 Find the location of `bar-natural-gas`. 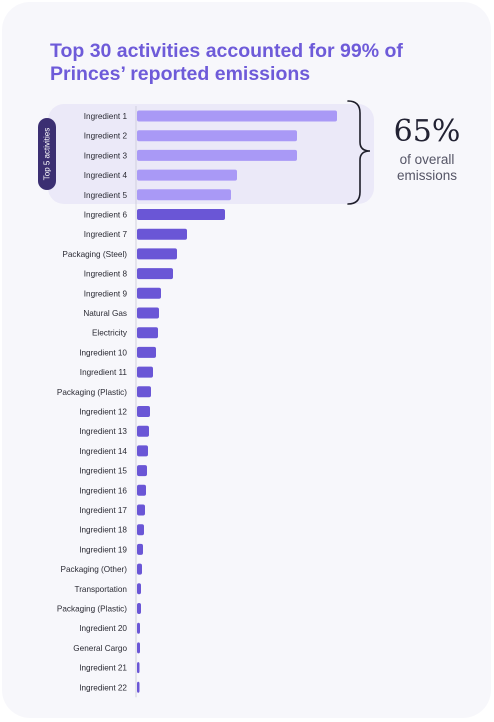

bar-natural-gas is located at coordinates (148, 313).